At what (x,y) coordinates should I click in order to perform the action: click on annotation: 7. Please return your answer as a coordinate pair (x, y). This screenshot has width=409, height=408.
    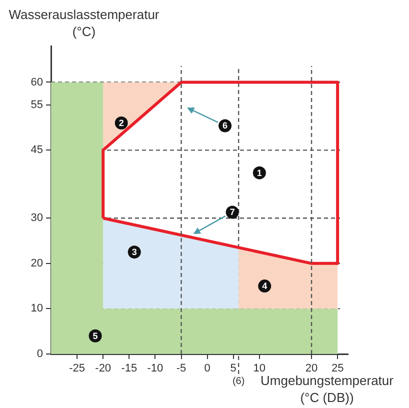
    Looking at the image, I should click on (232, 212).